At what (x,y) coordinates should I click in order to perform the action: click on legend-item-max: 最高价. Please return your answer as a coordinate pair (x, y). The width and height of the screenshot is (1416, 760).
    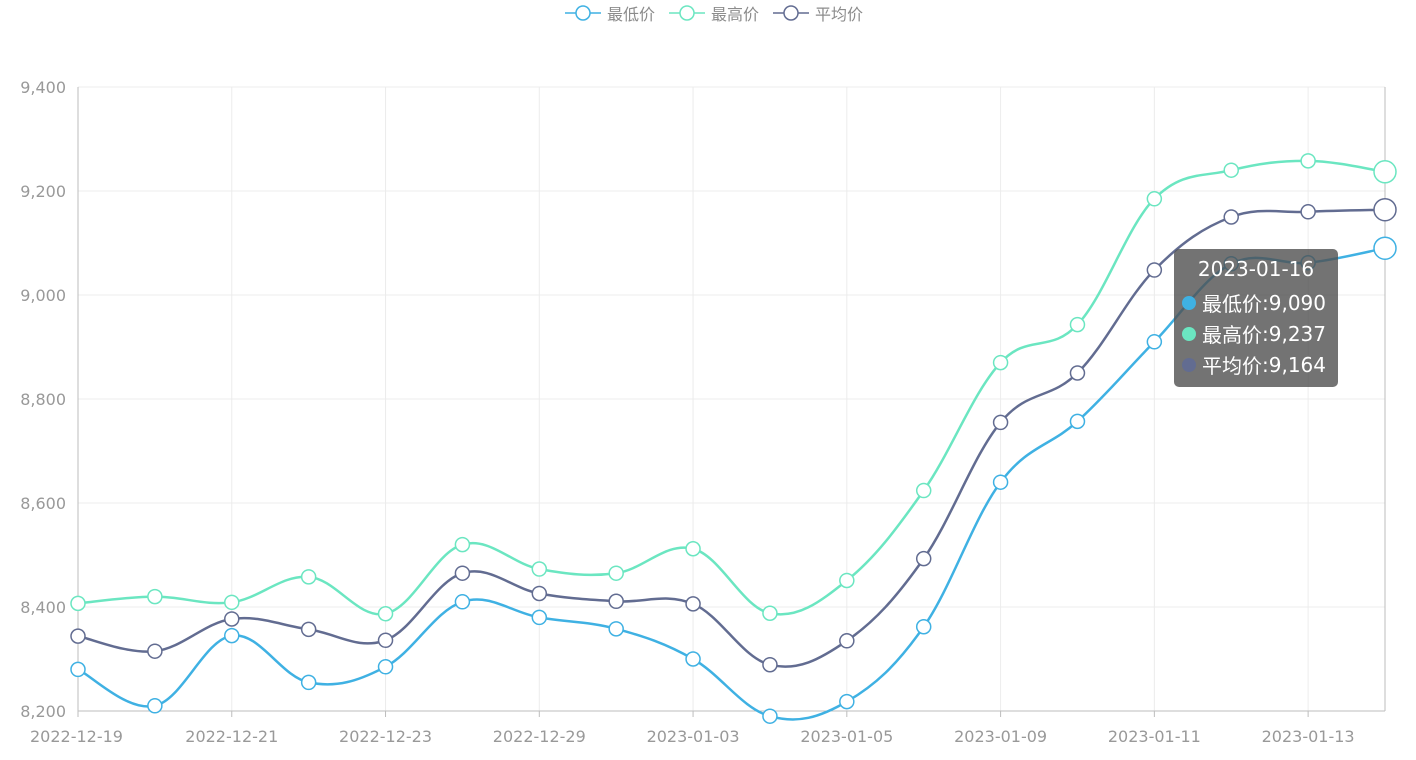
    Looking at the image, I should click on (713, 13).